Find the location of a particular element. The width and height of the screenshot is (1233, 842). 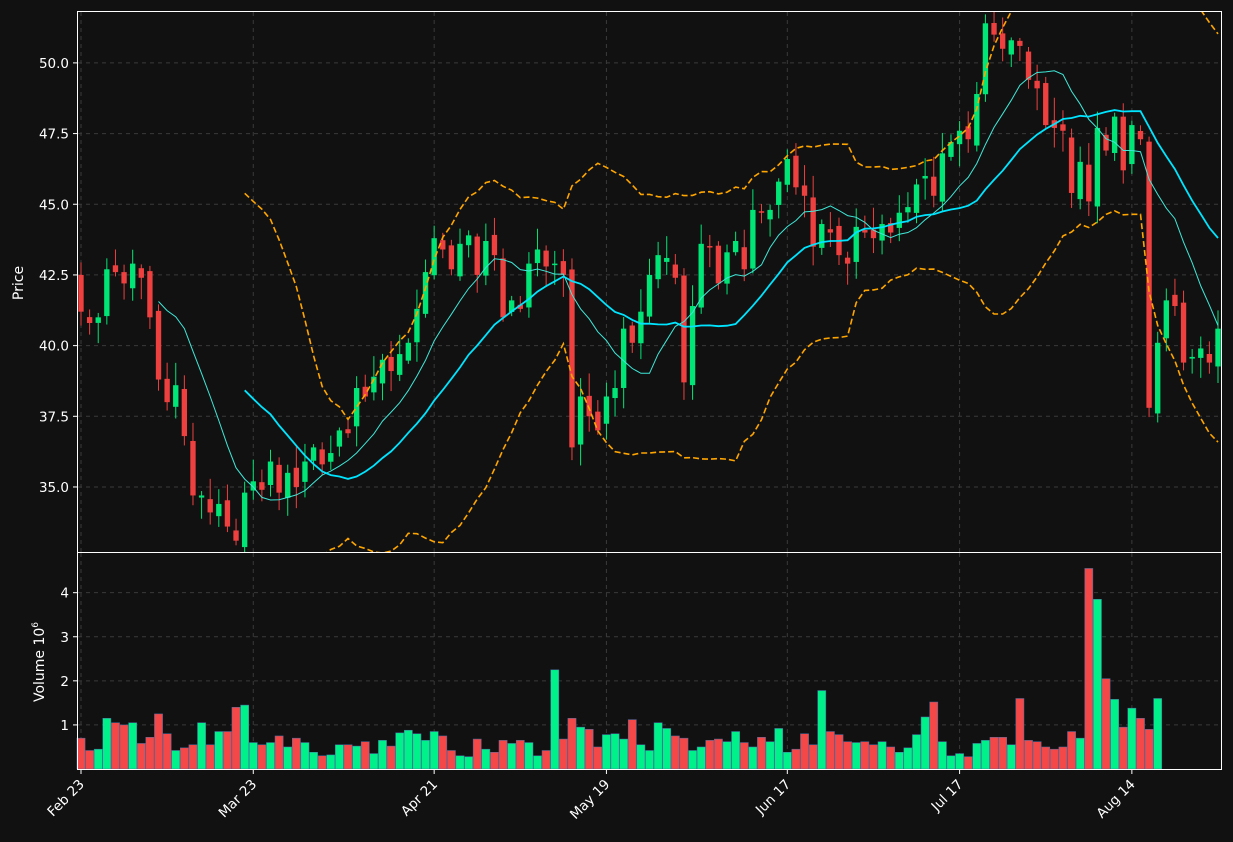

volume-tick-label: 1 is located at coordinates (64, 726).